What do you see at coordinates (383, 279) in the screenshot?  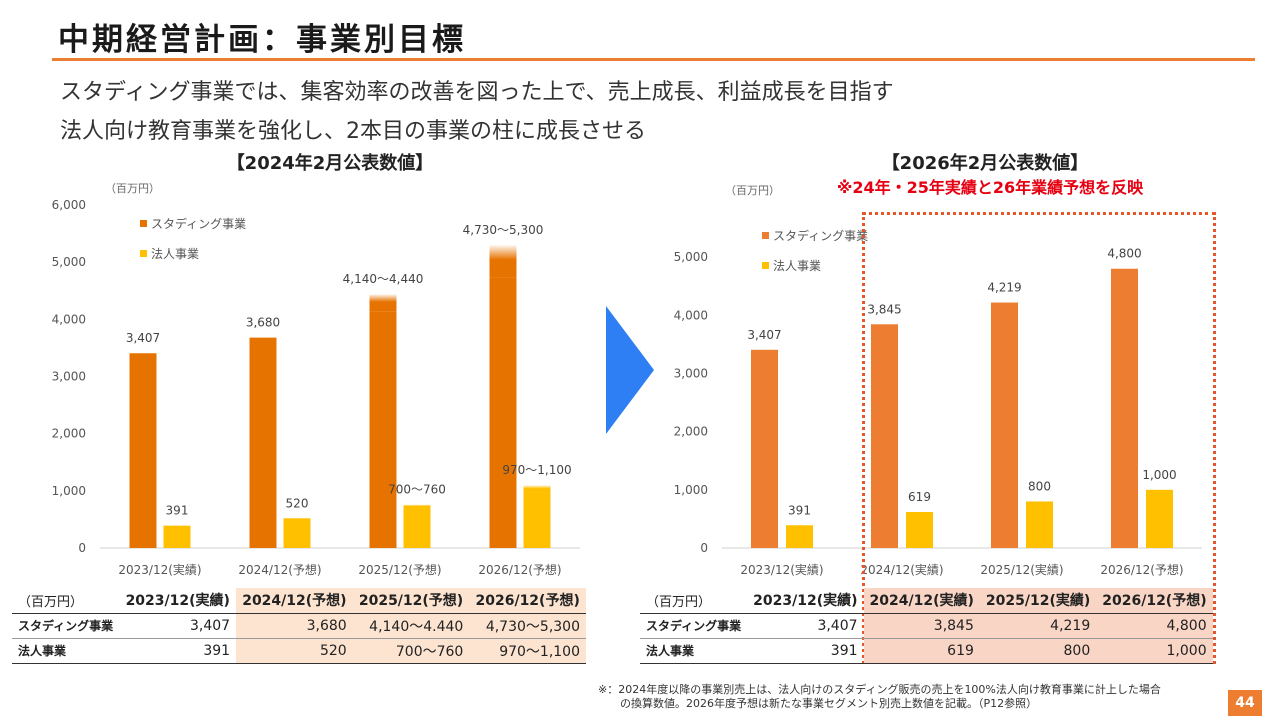 I see `data-label: 4,140～4,440` at bounding box center [383, 279].